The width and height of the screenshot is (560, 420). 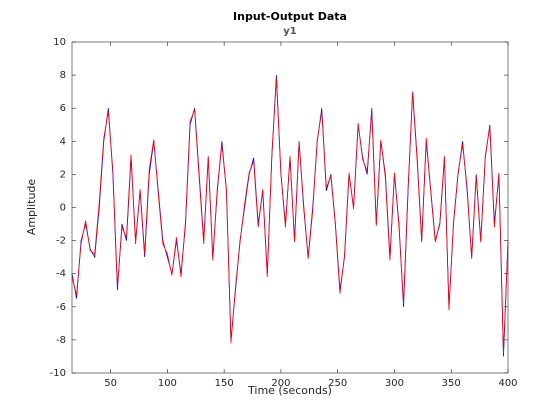 I want to click on y-tick-label: 10, so click(x=59, y=42).